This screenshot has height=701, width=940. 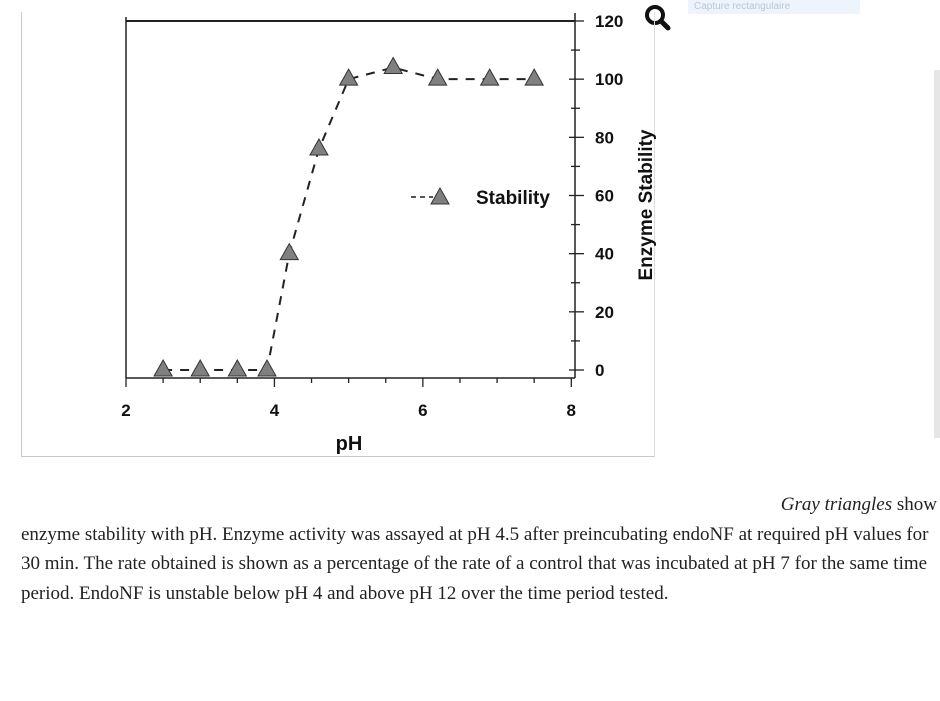 What do you see at coordinates (604, 196) in the screenshot?
I see `y-tick-label: 60` at bounding box center [604, 196].